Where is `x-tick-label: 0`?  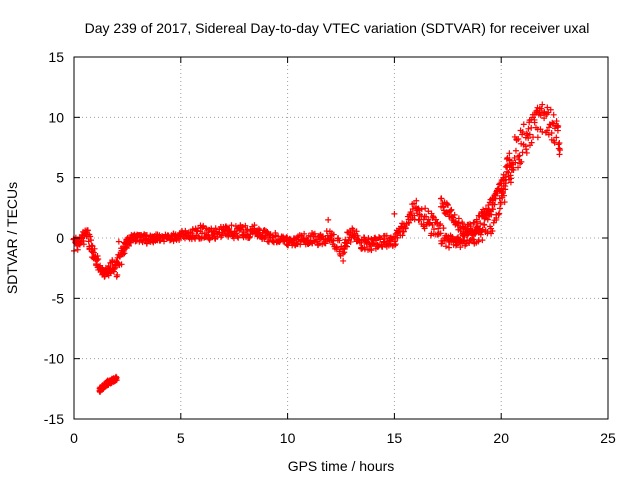 x-tick-label: 0 is located at coordinates (74, 438).